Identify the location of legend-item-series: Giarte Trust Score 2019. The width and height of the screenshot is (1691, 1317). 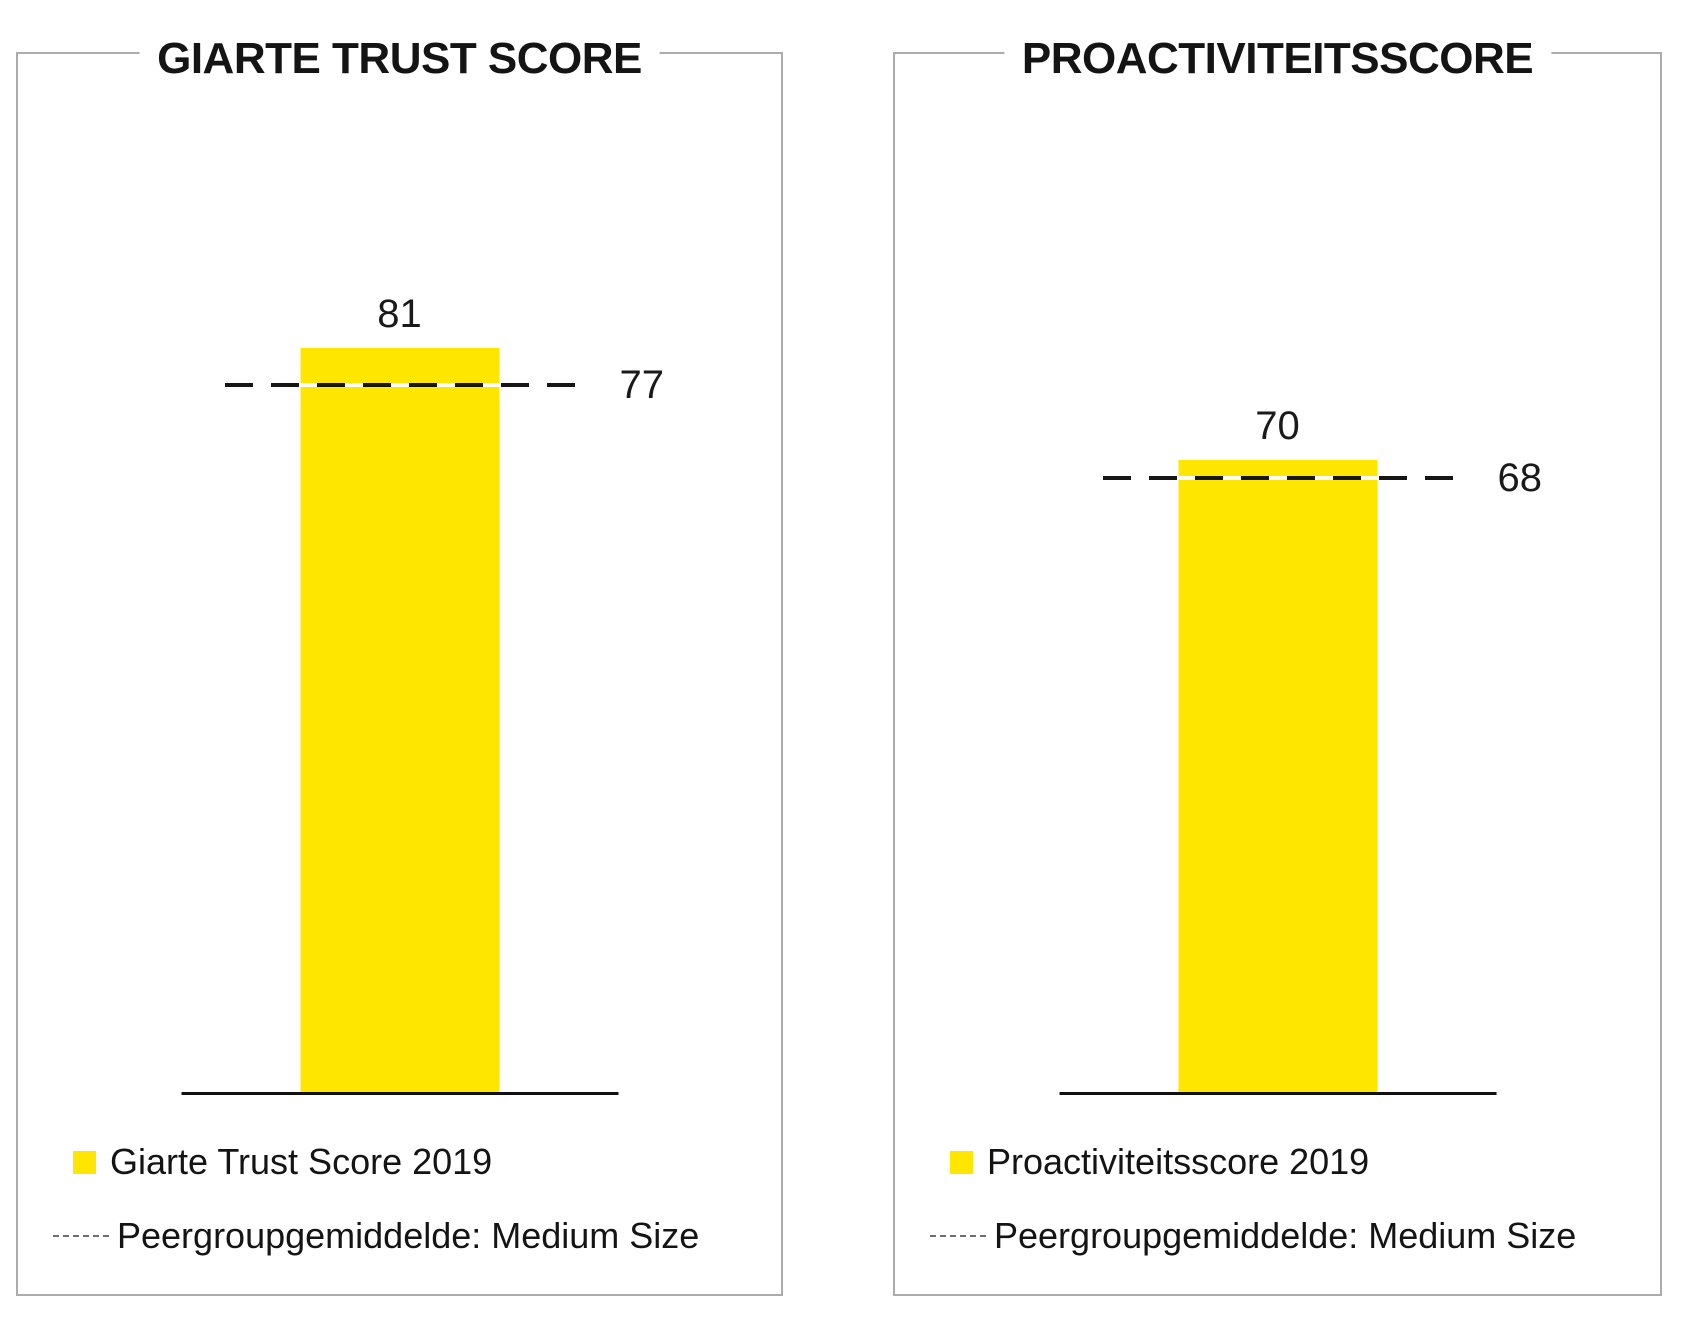
(282, 1162).